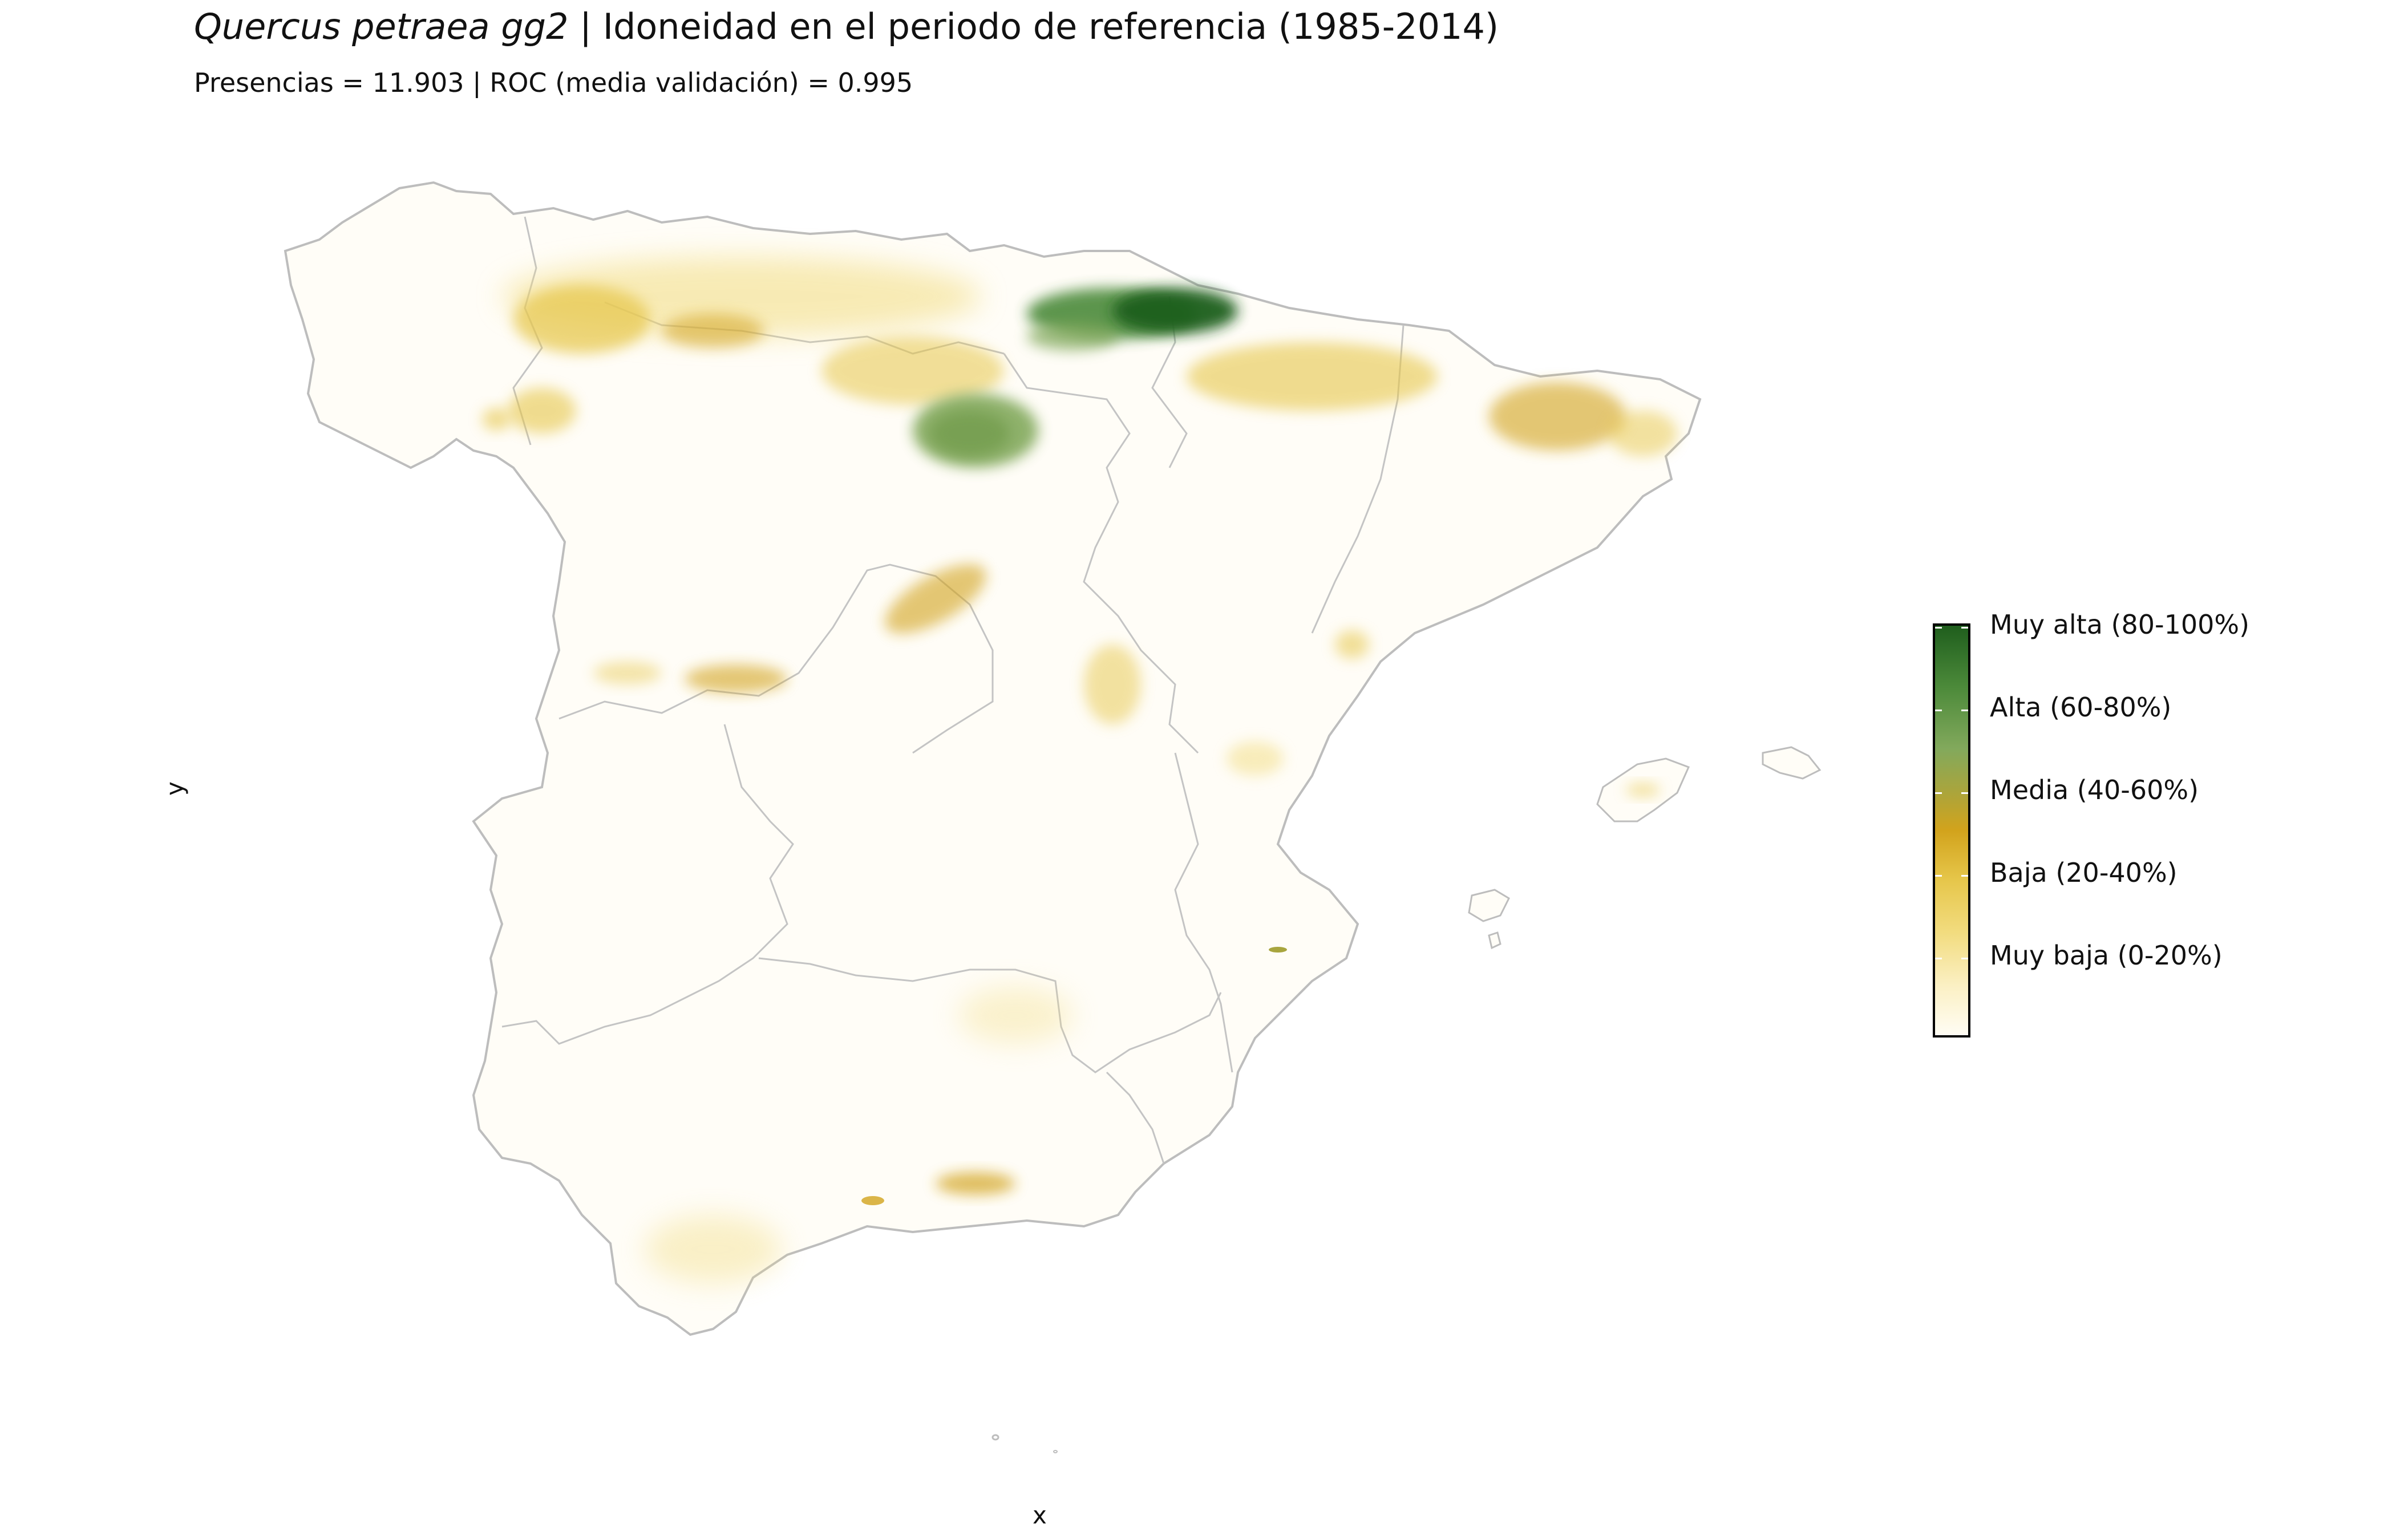 This screenshot has width=2396, height=1540. Describe the element at coordinates (1494, 941) in the screenshot. I see `formentera` at that location.